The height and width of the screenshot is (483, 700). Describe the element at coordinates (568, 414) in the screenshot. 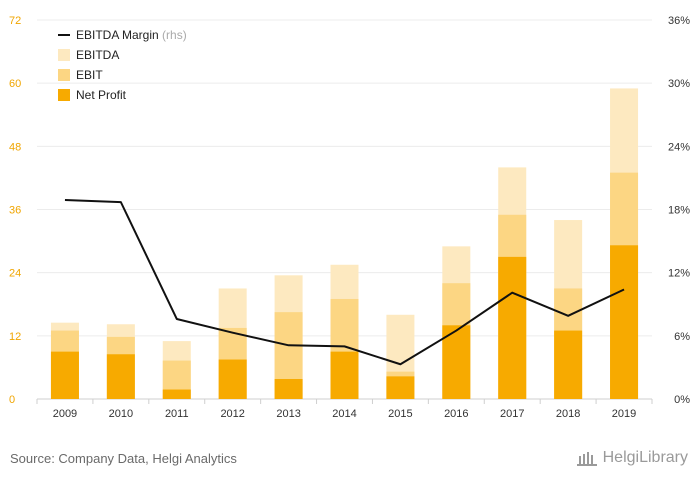

I see `x-tick-label: 2018` at that location.